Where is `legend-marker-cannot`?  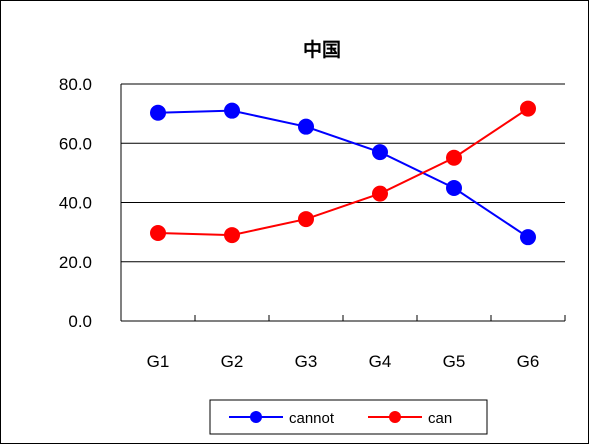
legend-marker-cannot is located at coordinates (256, 417).